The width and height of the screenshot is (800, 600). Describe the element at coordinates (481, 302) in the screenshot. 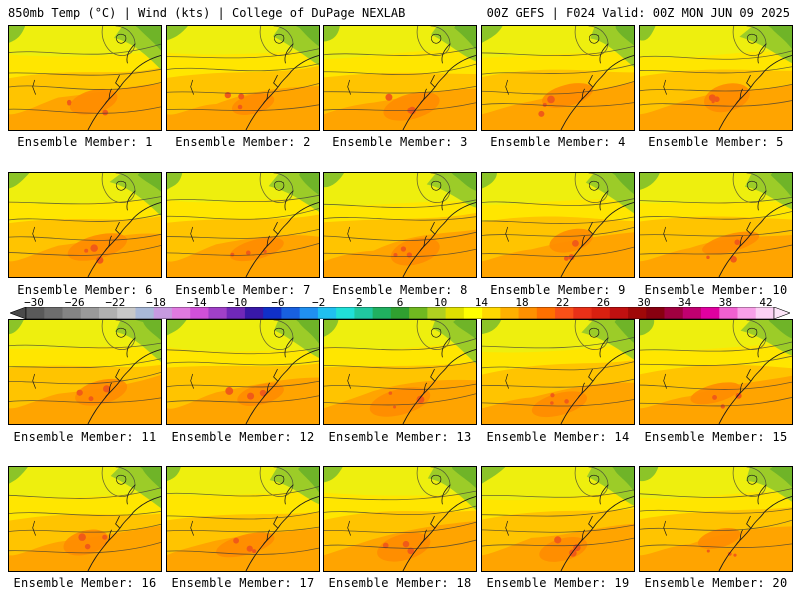

I see `colorbar-tick-label: 14` at that location.